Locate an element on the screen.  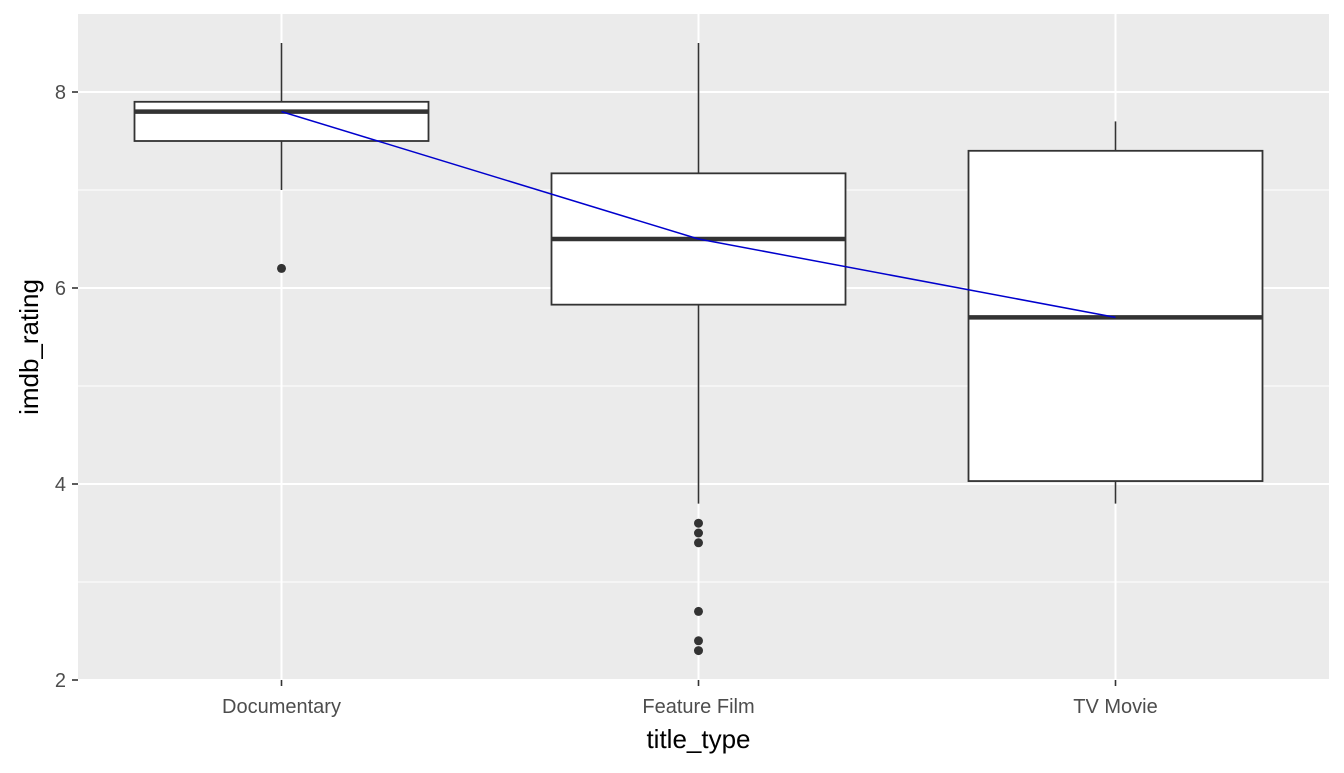
box-body is located at coordinates (281, 121).